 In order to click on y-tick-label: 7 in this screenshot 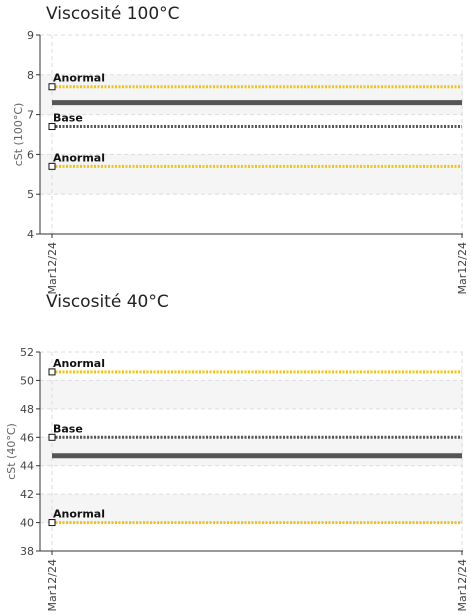, I will do `click(30, 115)`.